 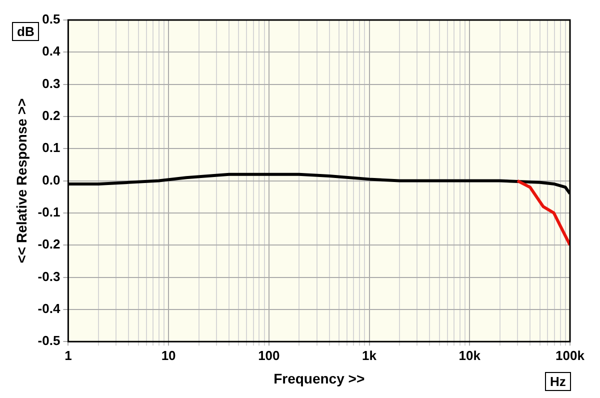 What do you see at coordinates (51, 148) in the screenshot?
I see `y-tick-label: 0.1` at bounding box center [51, 148].